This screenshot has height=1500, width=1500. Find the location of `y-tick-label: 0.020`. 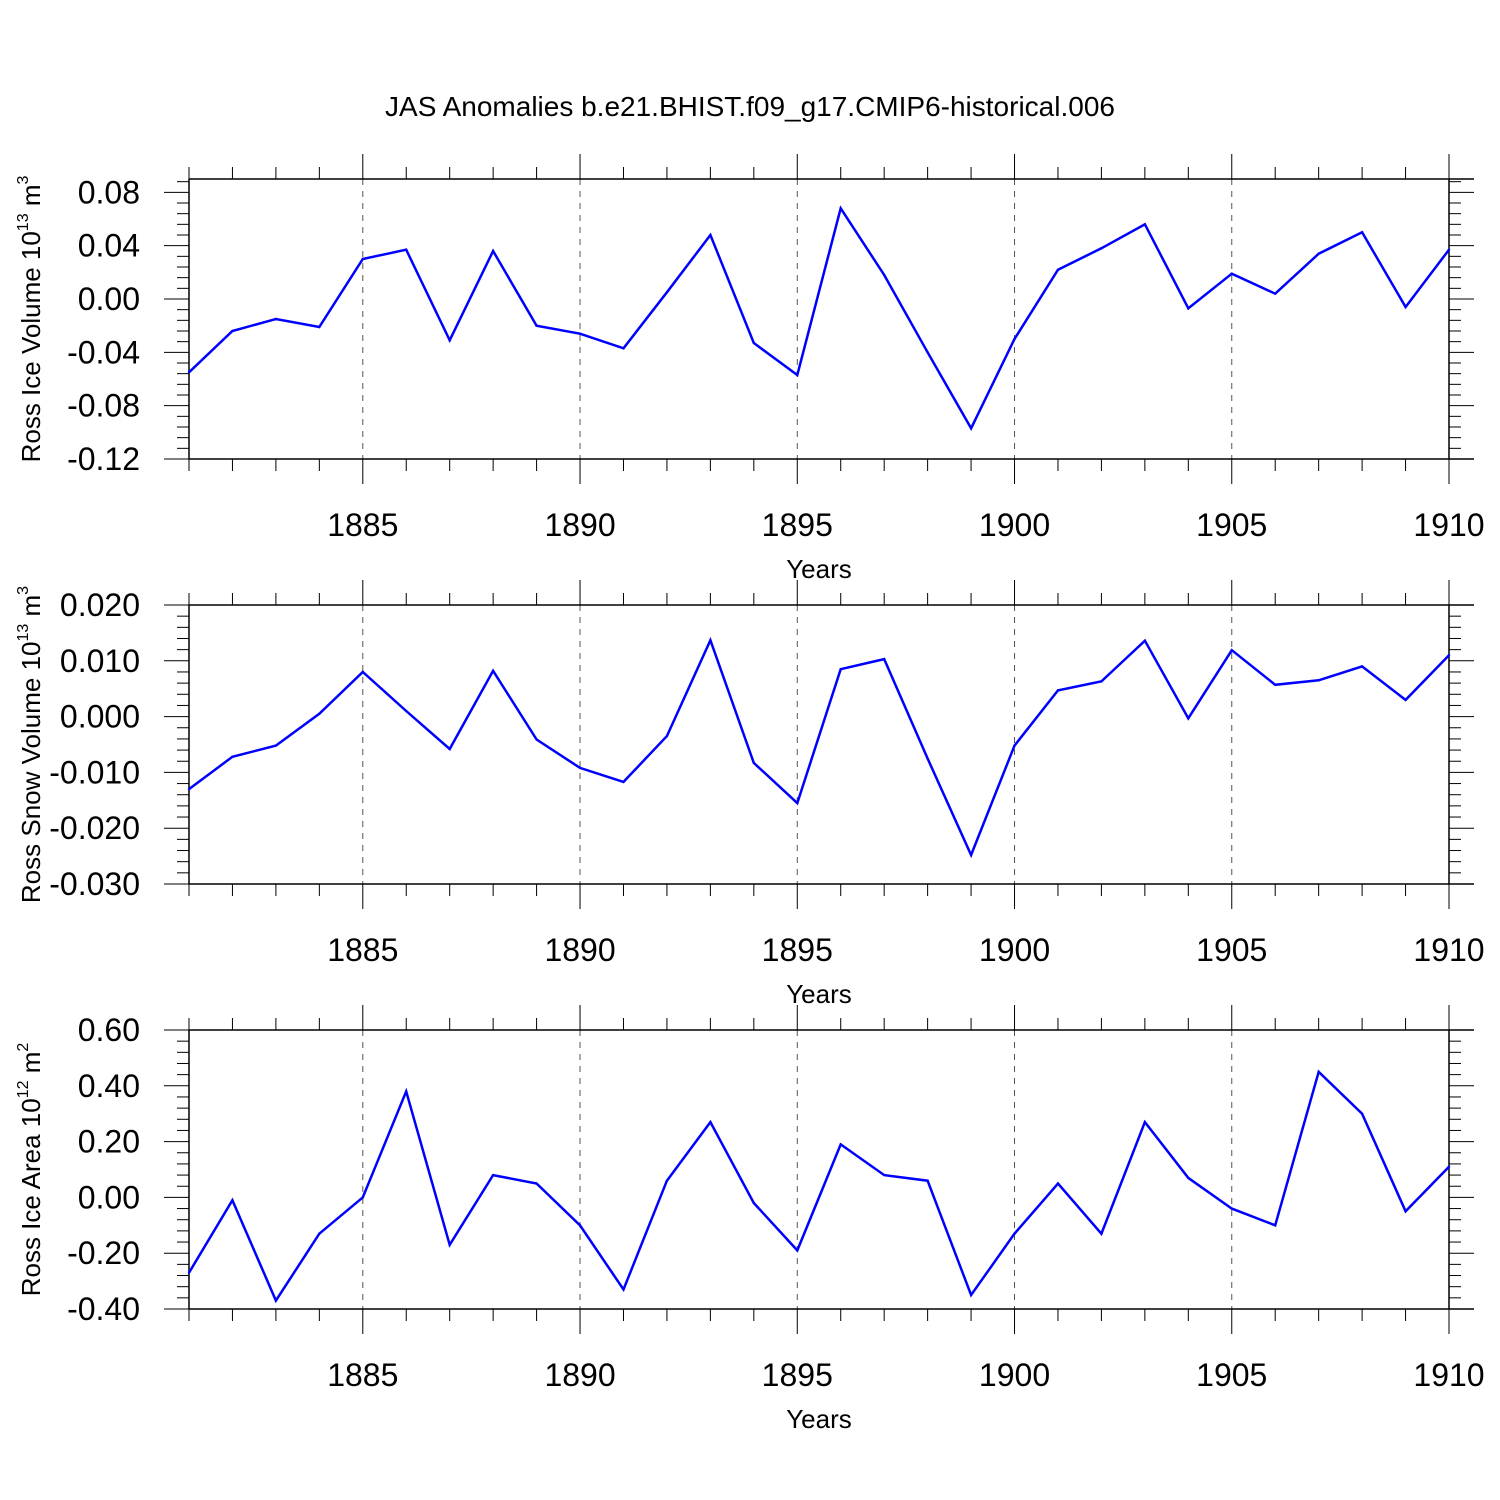

y-tick-label: 0.020 is located at coordinates (100, 605).